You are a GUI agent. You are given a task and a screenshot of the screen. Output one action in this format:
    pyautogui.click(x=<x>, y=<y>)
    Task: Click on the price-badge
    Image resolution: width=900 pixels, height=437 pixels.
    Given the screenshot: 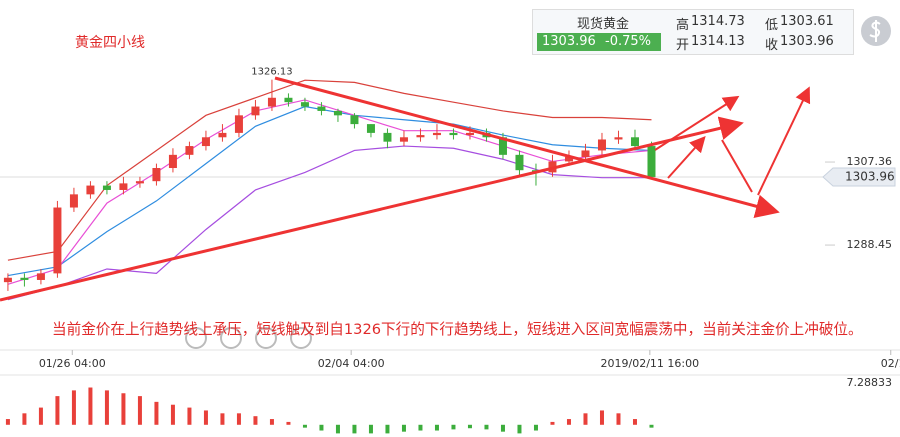 What is the action you would take?
    pyautogui.click(x=599, y=42)
    